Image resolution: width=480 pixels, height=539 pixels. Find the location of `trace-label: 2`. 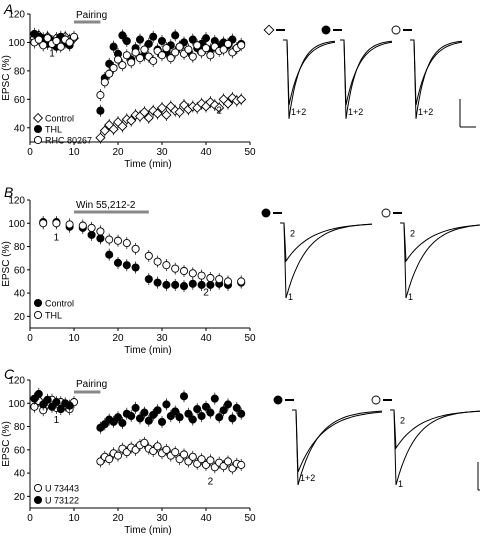

trace-label: 2 is located at coordinates (292, 233).